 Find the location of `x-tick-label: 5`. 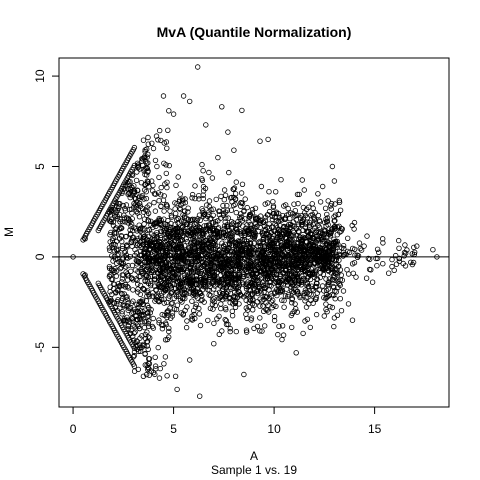

x-tick-label: 5 is located at coordinates (173, 429).